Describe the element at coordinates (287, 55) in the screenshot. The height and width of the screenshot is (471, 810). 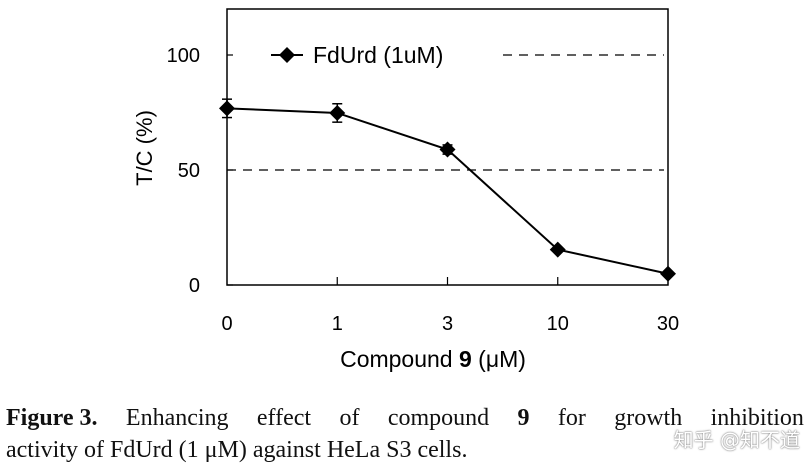
I see `legend-diamond-icon` at that location.